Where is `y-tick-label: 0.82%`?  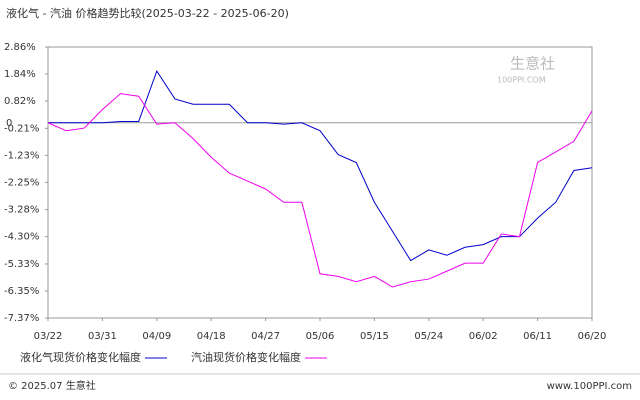 y-tick-label: 0.82% is located at coordinates (20, 101).